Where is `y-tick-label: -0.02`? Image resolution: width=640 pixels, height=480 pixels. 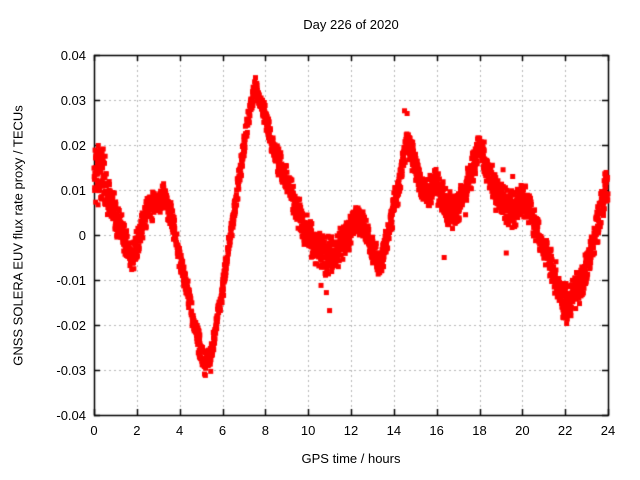
y-tick-label: -0.02 is located at coordinates (71, 325).